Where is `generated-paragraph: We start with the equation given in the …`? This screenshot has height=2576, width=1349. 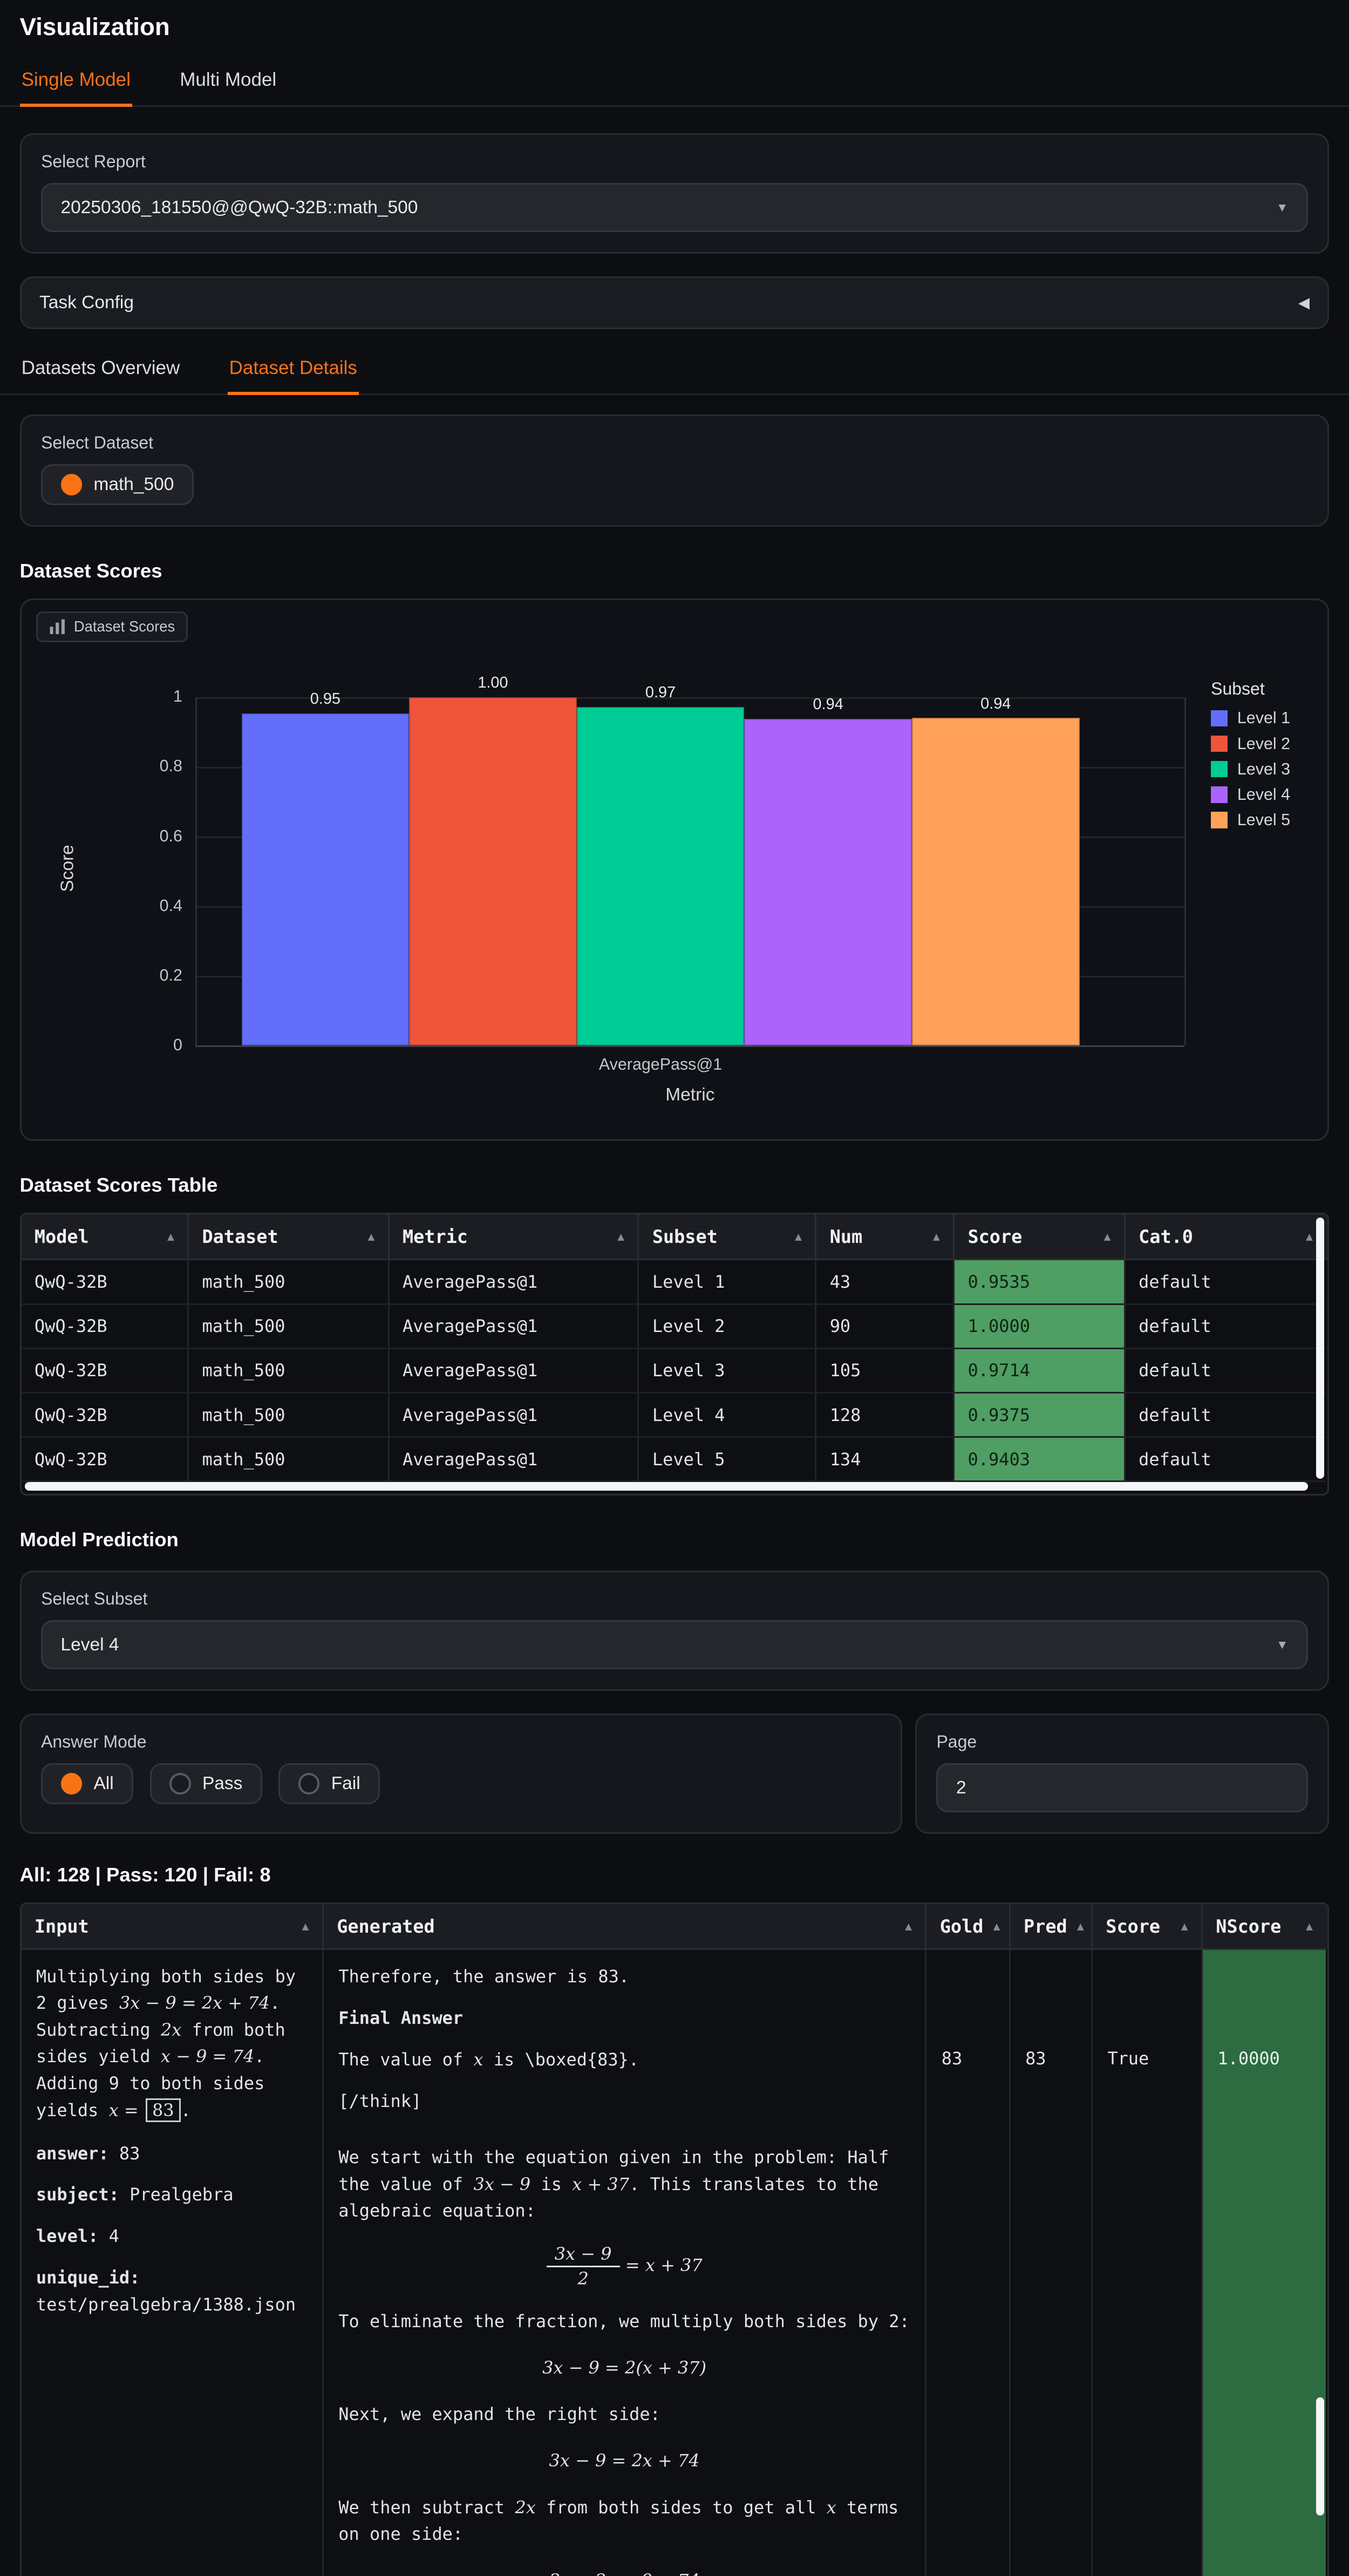 generated-paragraph: We start with the equation given in the … is located at coordinates (624, 2184).